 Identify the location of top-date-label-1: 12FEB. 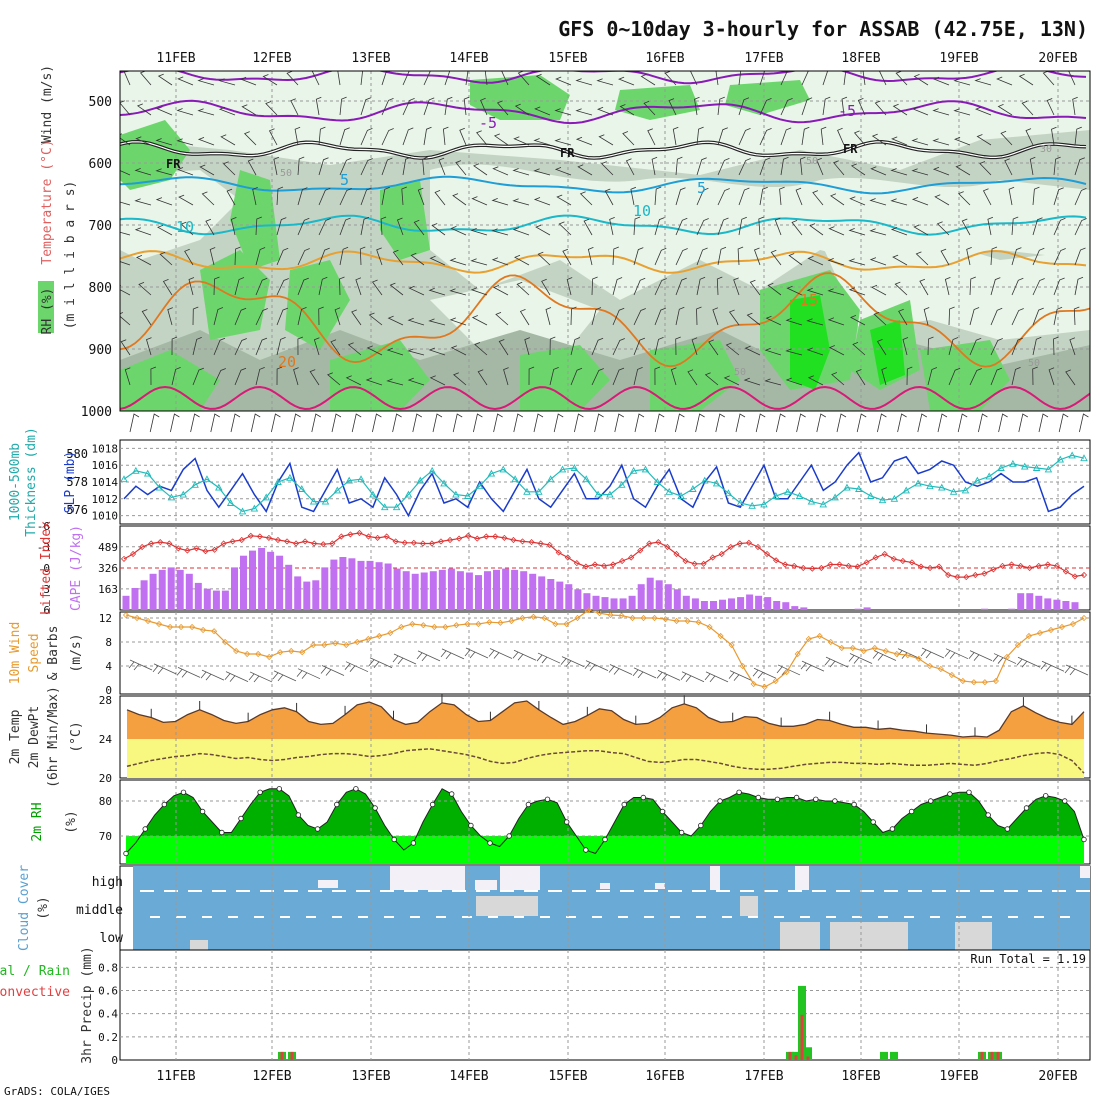
(271, 58).